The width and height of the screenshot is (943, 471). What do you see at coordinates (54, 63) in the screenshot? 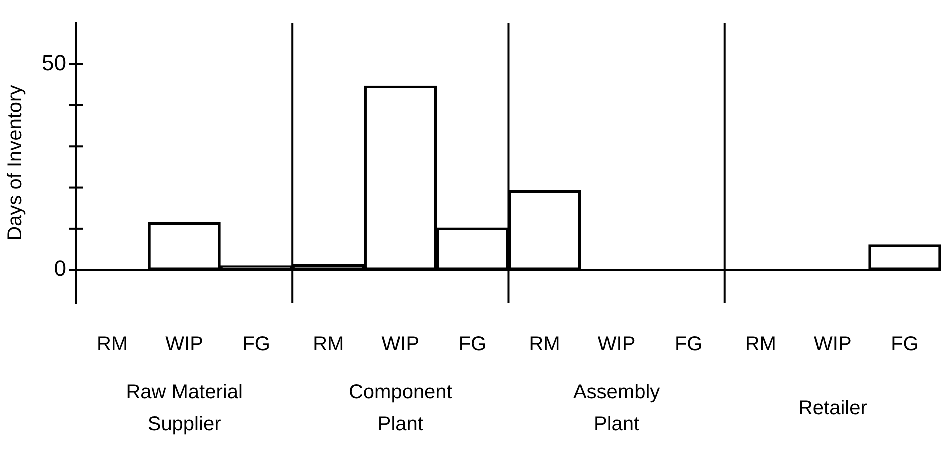
I see `y-tick-label: 50` at bounding box center [54, 63].